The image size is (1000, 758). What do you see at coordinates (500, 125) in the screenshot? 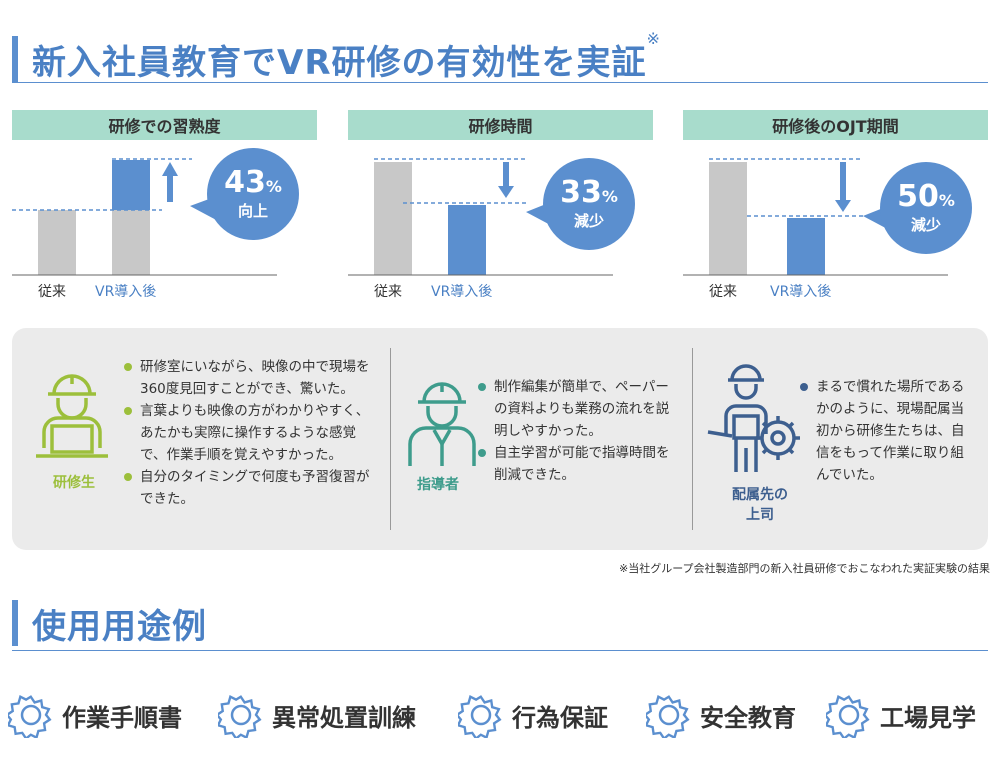
I see `metric-heading: 研修時間` at bounding box center [500, 125].